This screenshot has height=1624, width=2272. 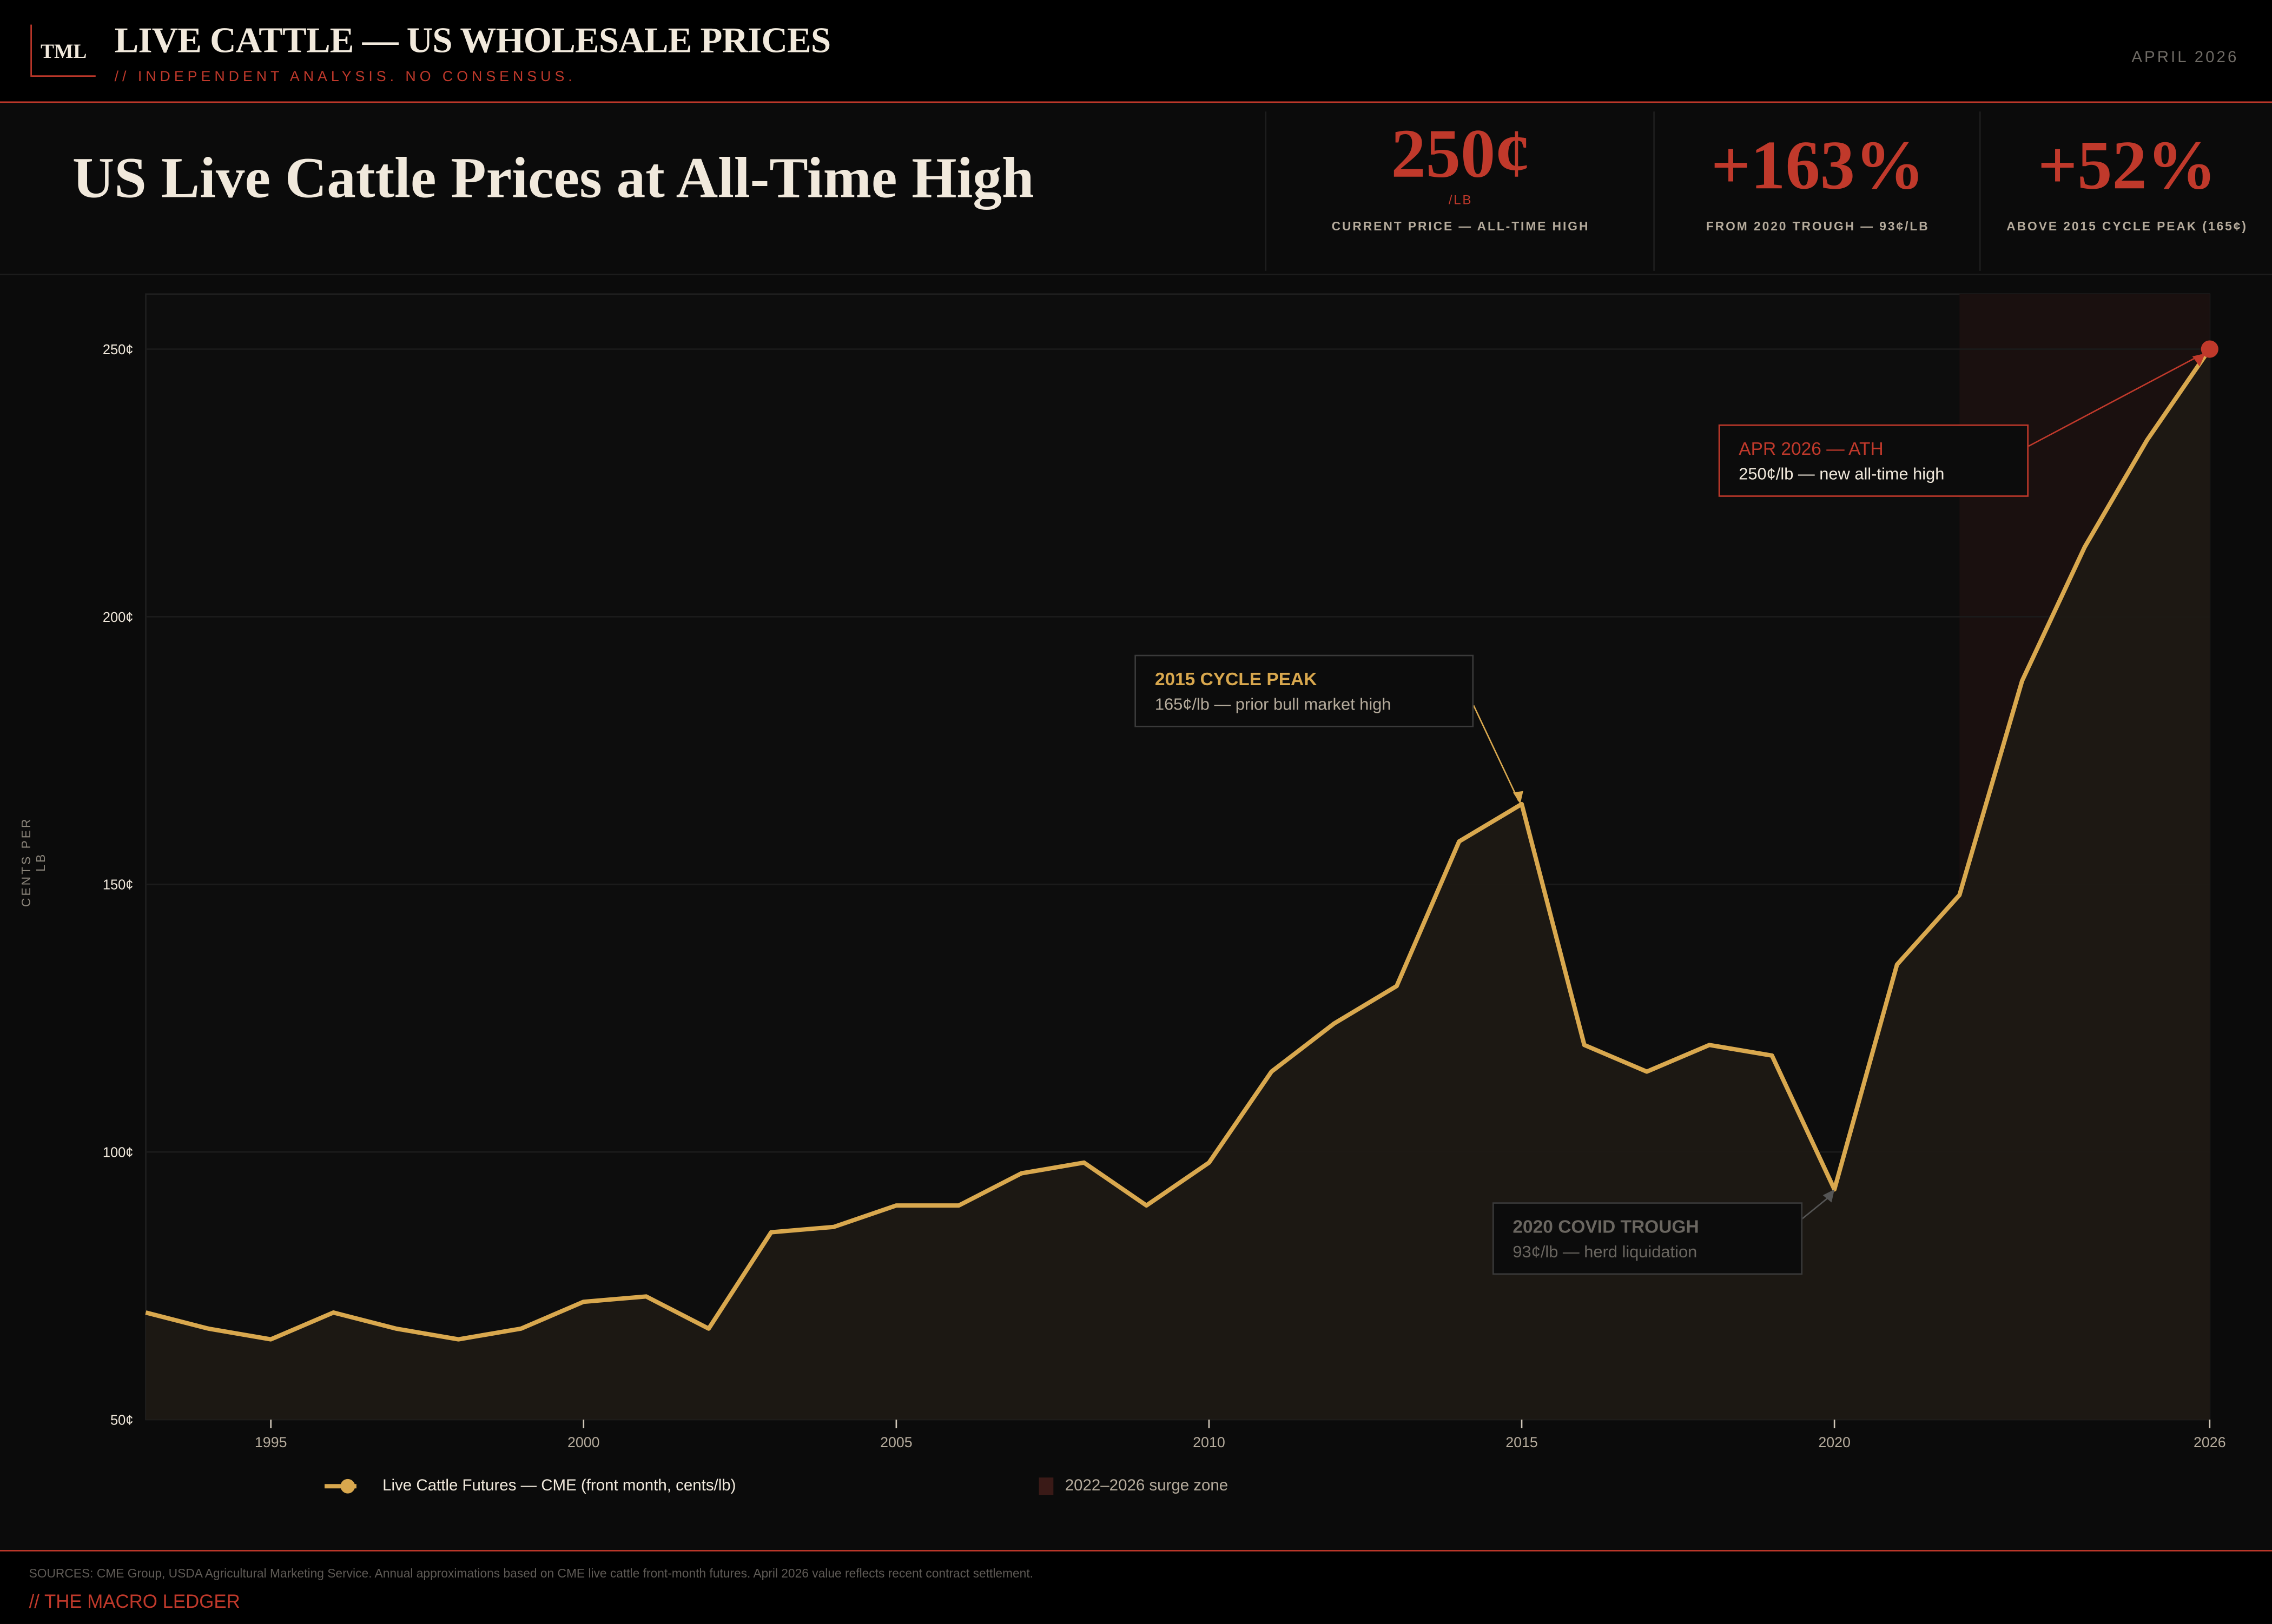 I want to click on annotation-text: 165¢/lb — prior bull market high, so click(x=1273, y=705).